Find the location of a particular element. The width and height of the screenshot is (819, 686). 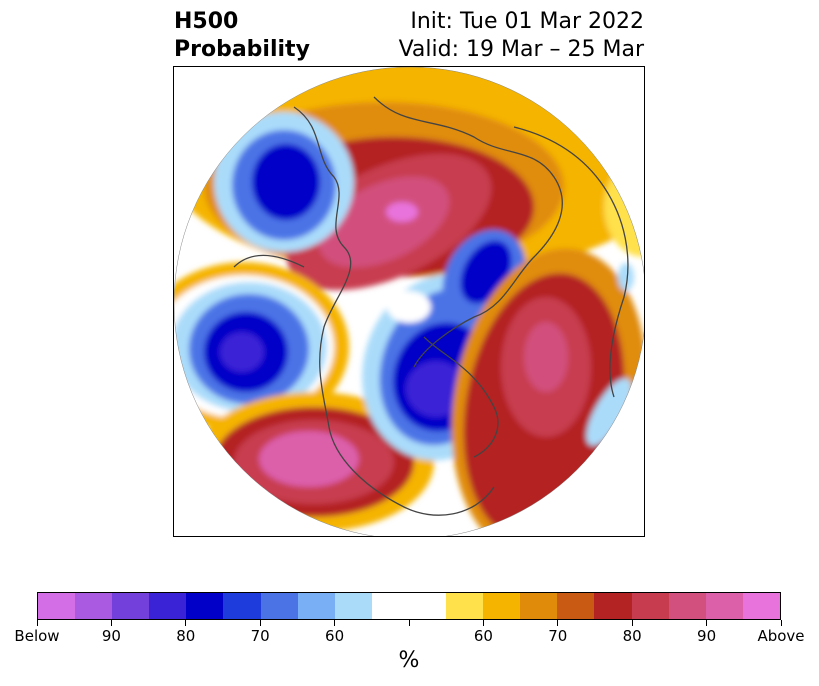

colorbar-ticks is located at coordinates (409, 624).